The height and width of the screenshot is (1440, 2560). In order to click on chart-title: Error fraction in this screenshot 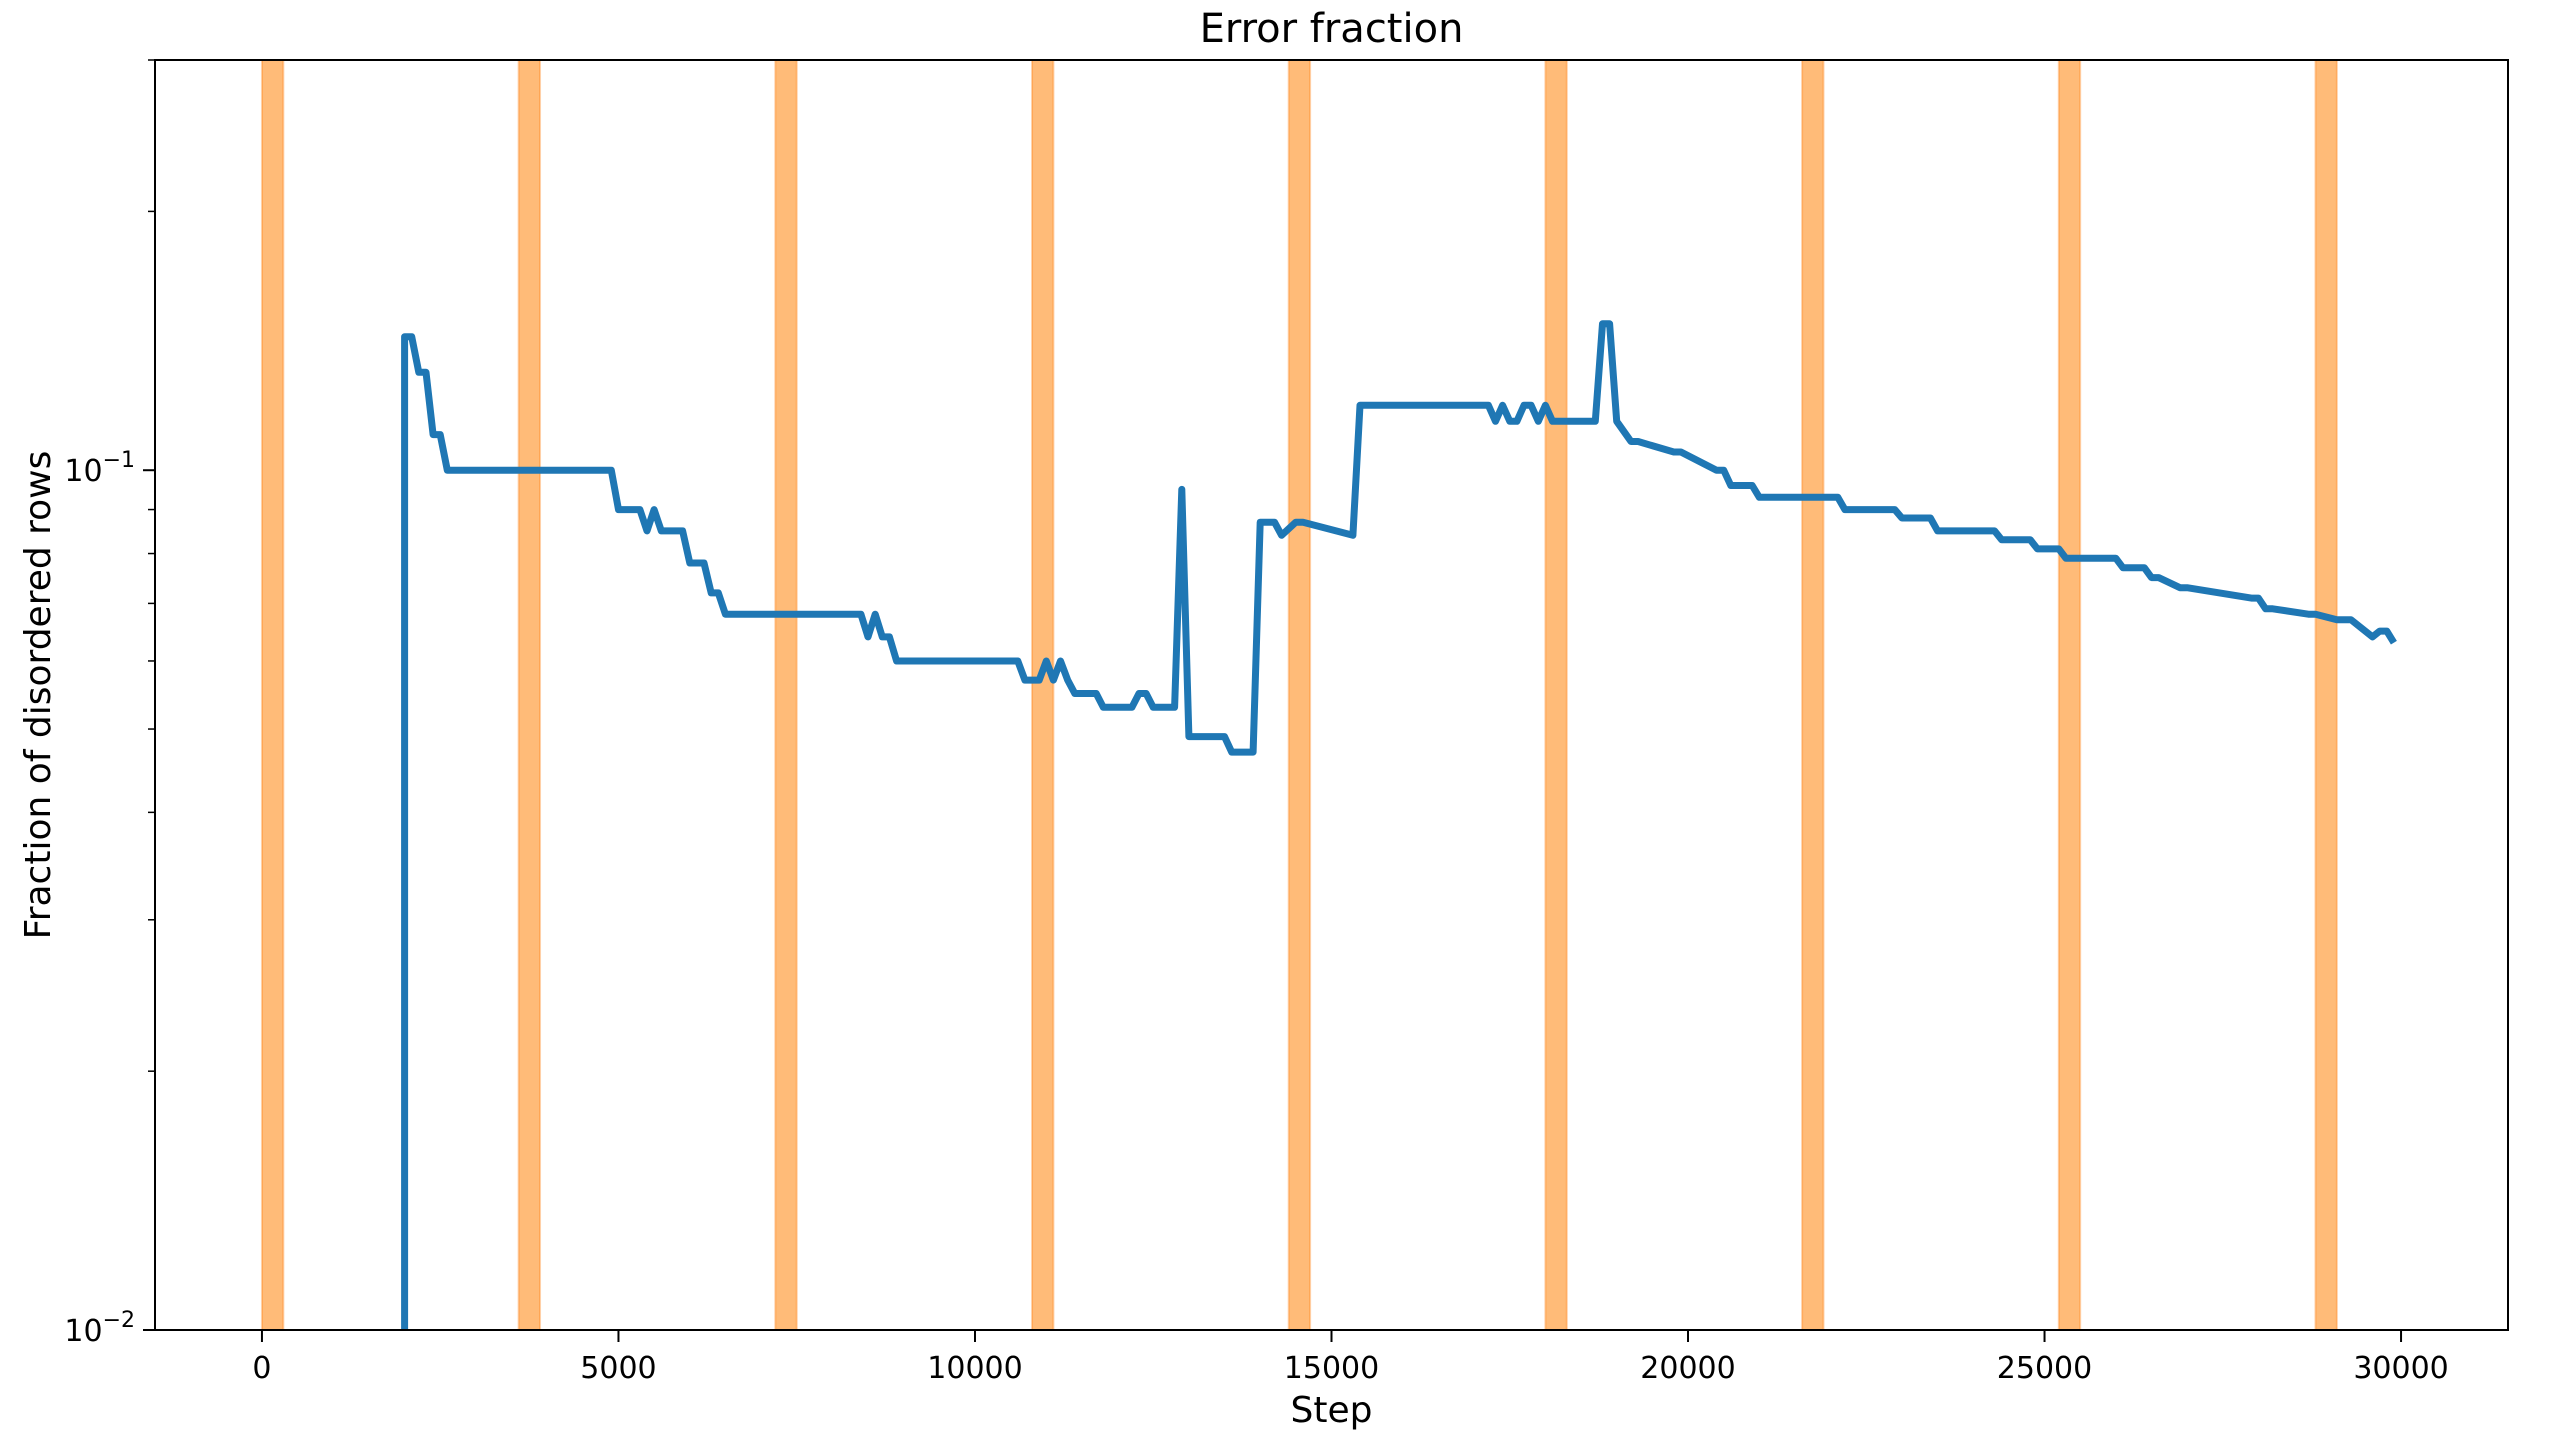, I will do `click(1332, 29)`.